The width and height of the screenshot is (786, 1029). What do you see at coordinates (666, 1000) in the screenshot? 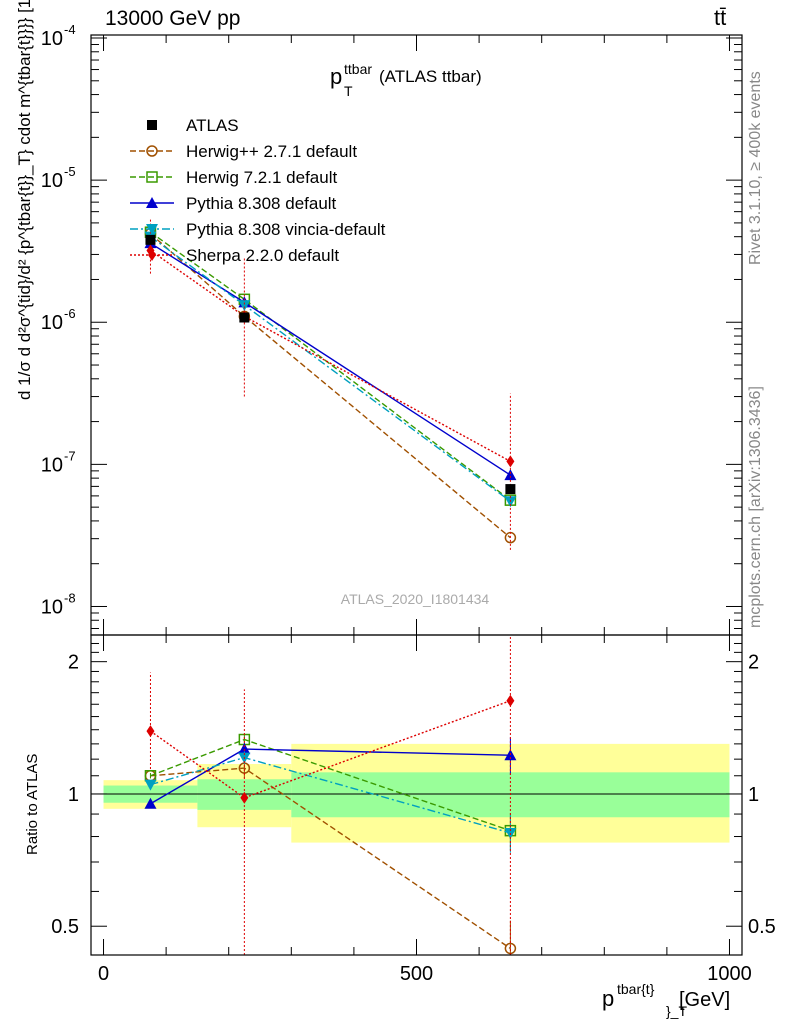
I see `x-axis-label: p tbar{t} }_T [GeV]` at bounding box center [666, 1000].